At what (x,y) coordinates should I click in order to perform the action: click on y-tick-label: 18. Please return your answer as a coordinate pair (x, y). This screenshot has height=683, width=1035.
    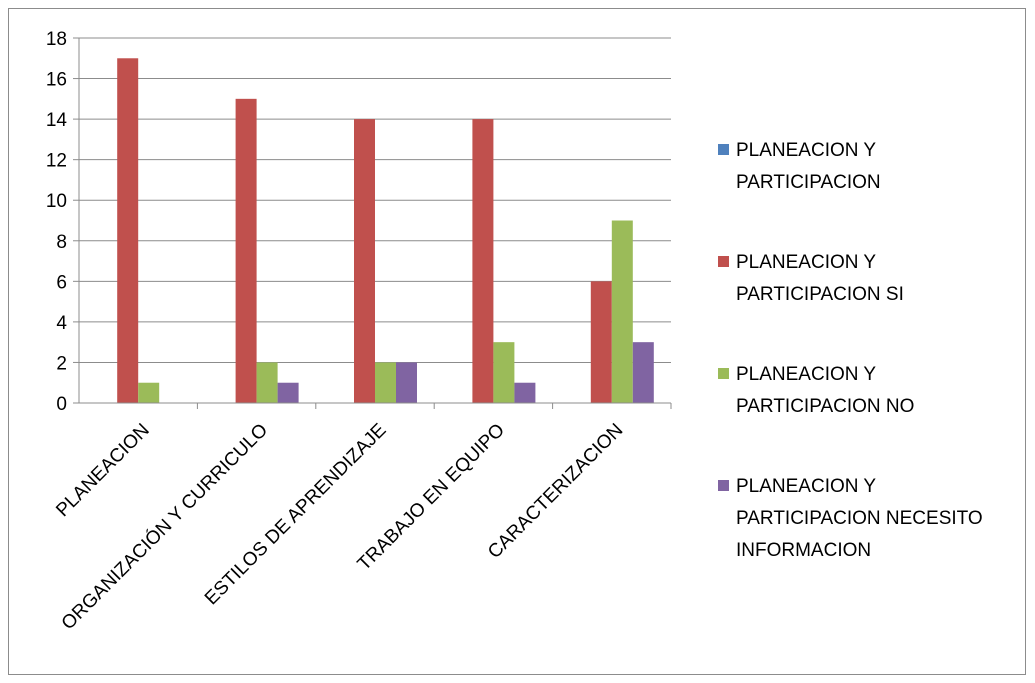
    Looking at the image, I should click on (56, 39).